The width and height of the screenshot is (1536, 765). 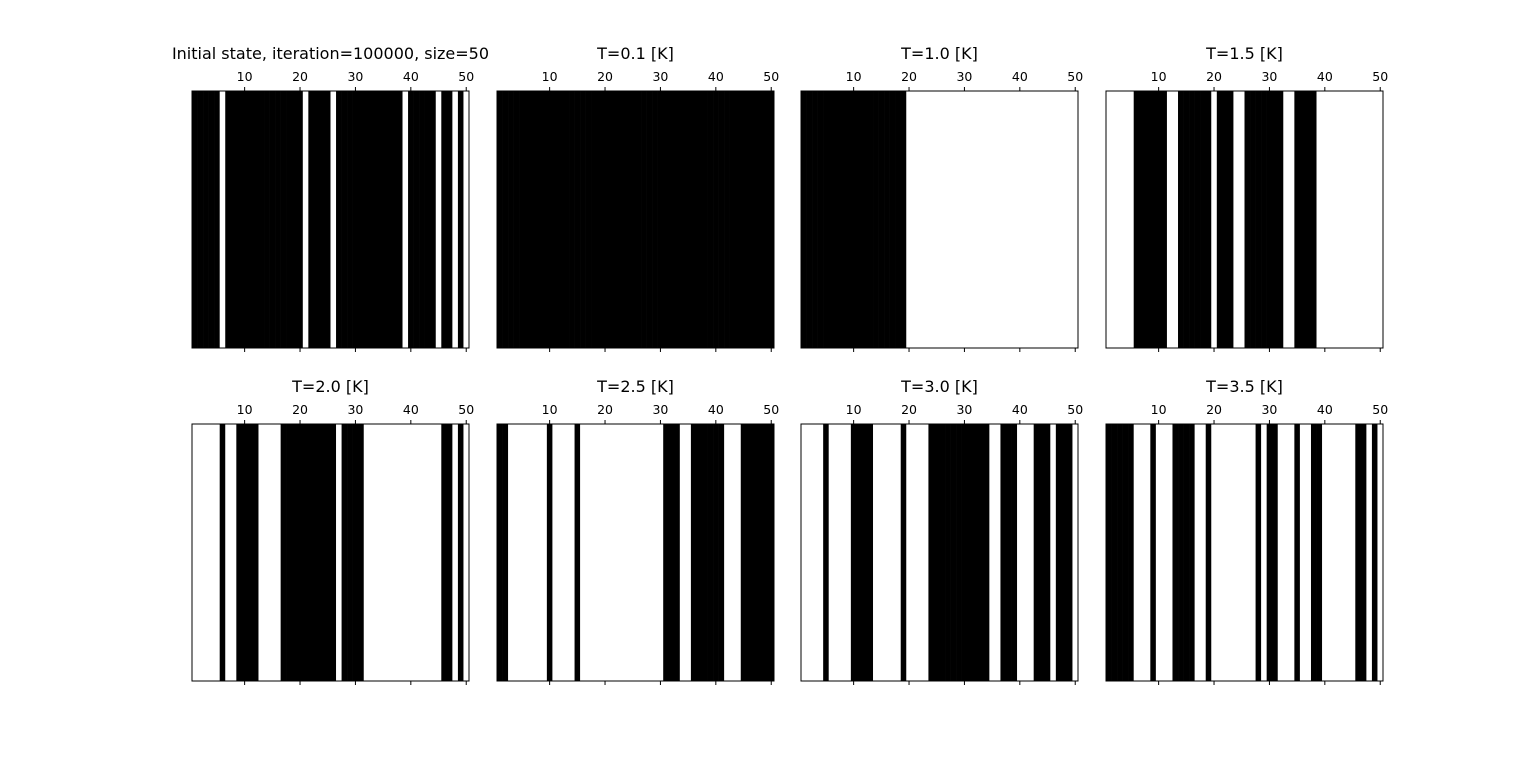 I want to click on panel-title: T=3.0 [K], so click(x=939, y=386).